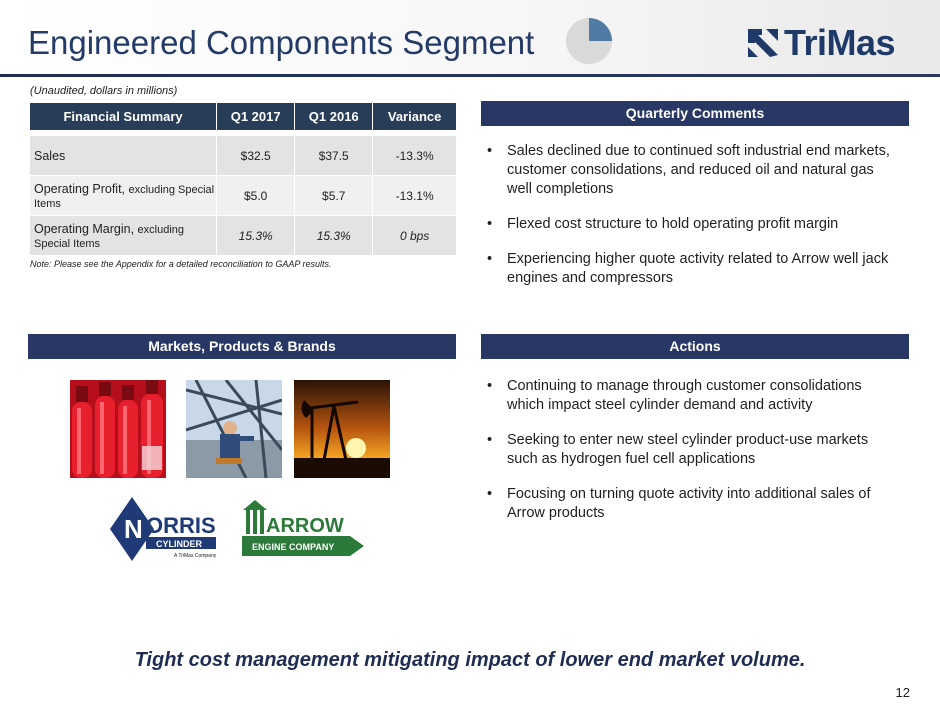 Image resolution: width=940 pixels, height=705 pixels. I want to click on cell-q1-2017: 15.3%, so click(256, 235).